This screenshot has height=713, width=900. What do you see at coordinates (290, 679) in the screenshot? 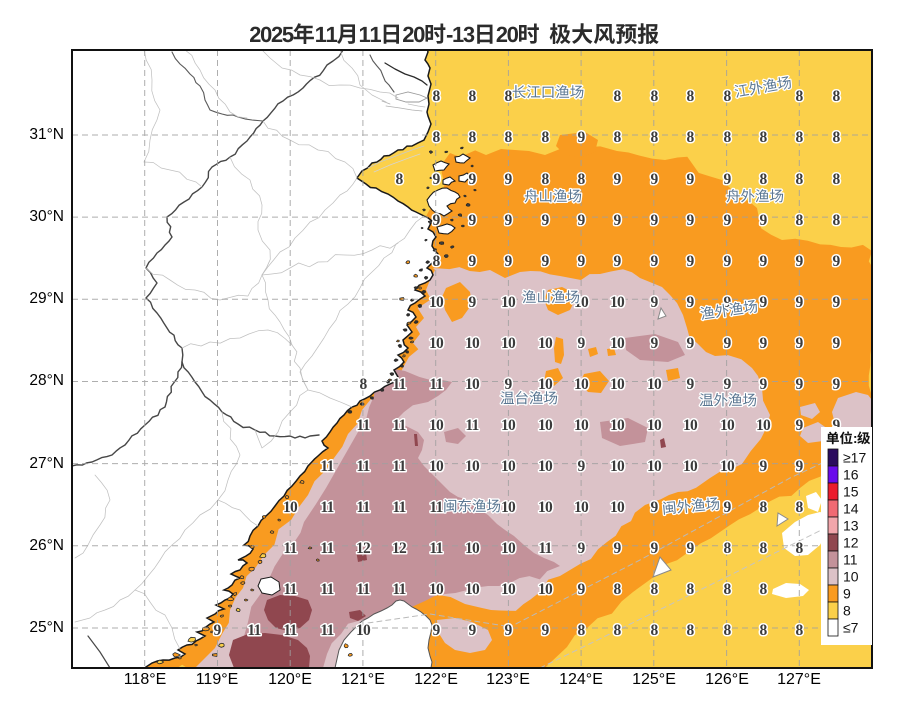
I see `svg-text: 120°E` at bounding box center [290, 679].